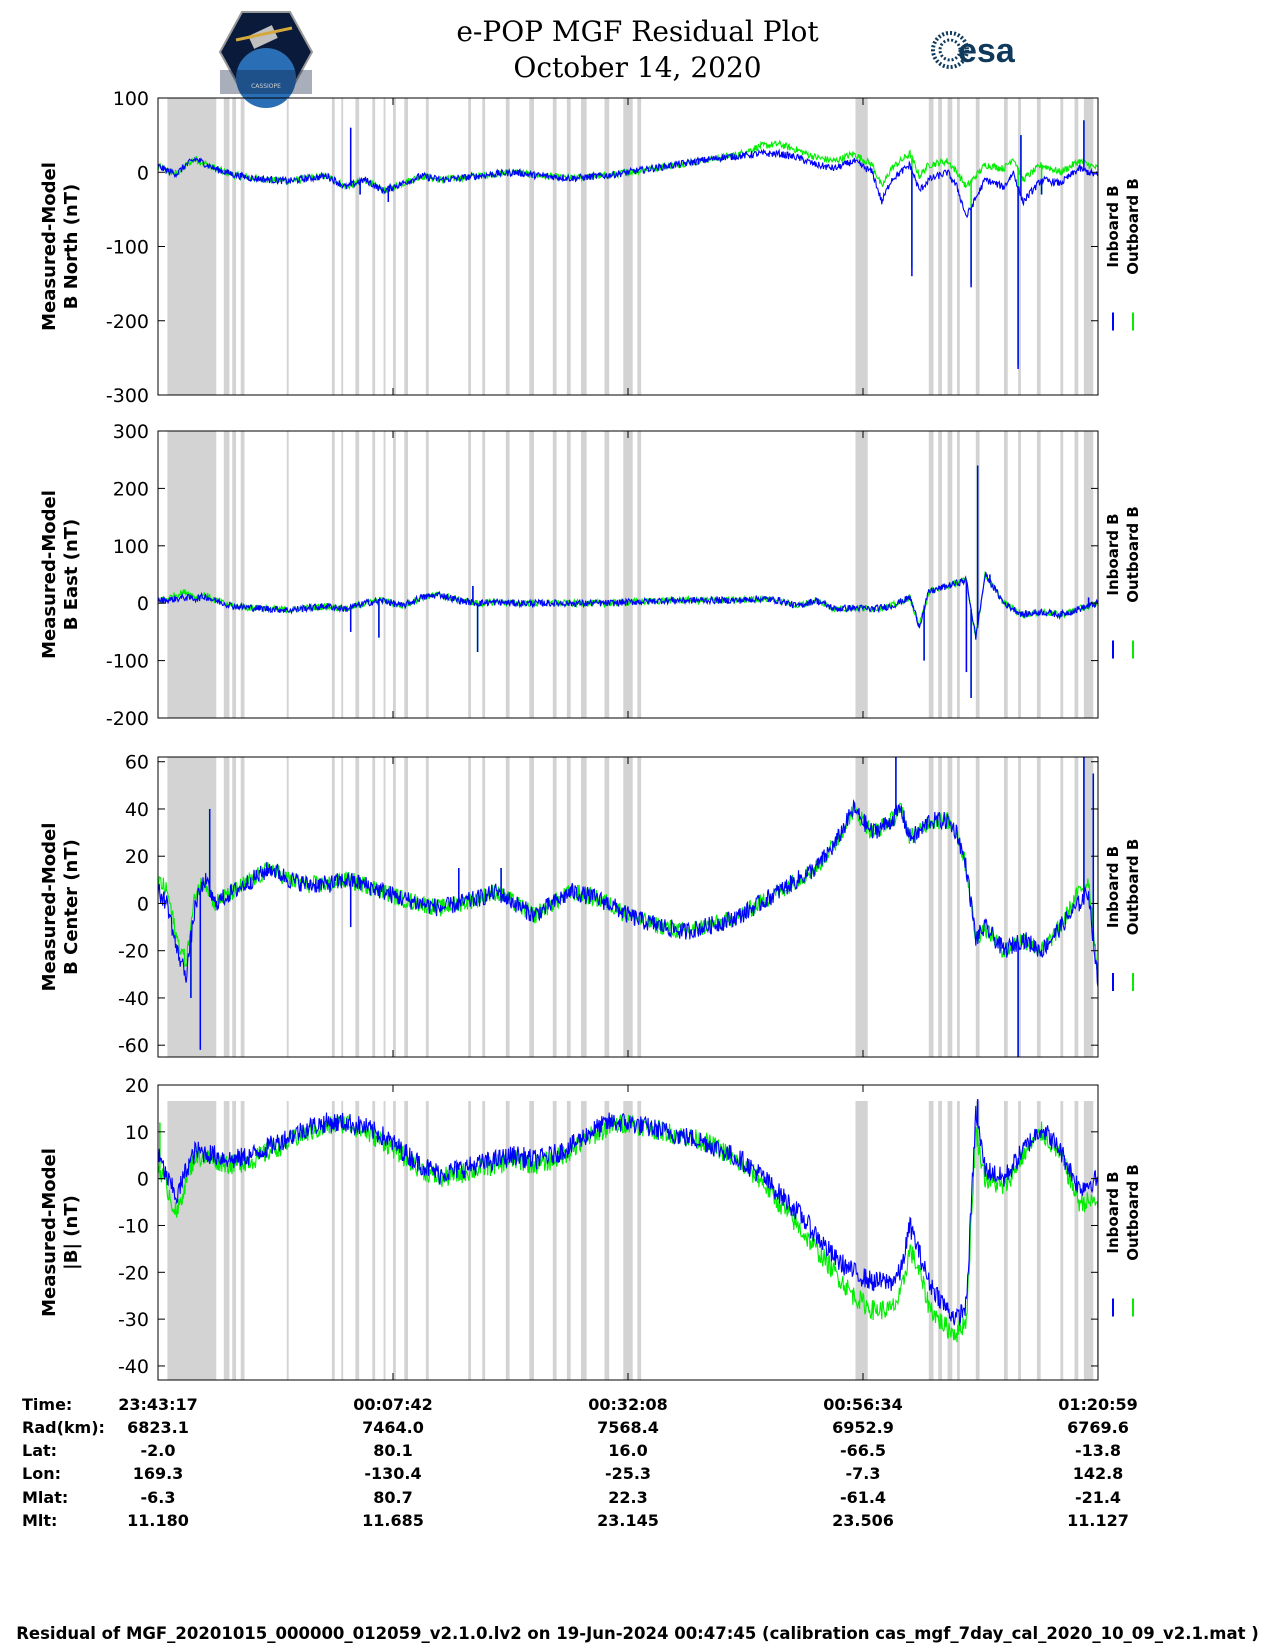 Image resolution: width=1275 pixels, height=1650 pixels. Describe the element at coordinates (49, 907) in the screenshot. I see `ylabel-line1-center: Measured-Model` at that location.